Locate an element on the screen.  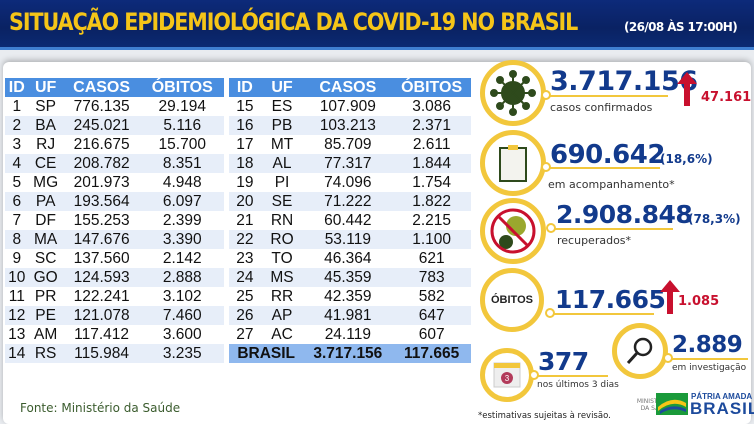
last-3-days-label: nos últimos 3 dias is located at coordinates (578, 385).